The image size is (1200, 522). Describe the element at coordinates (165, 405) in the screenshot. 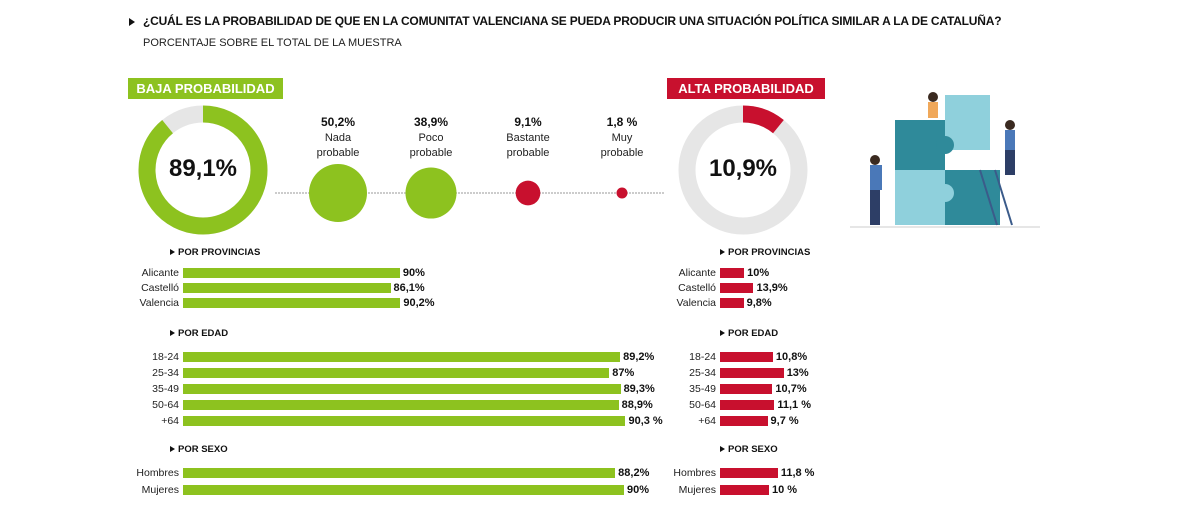

I see `baja-row-label: 50-64` at that location.